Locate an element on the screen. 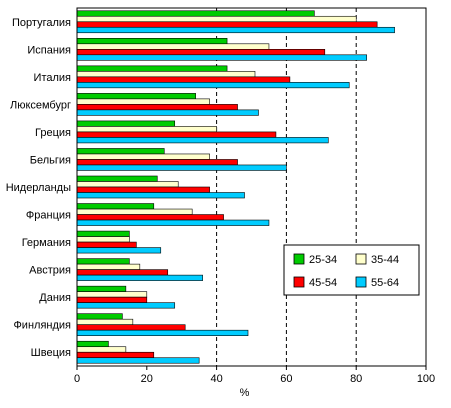 The width and height of the screenshot is (451, 408). category-label: Испания is located at coordinates (49, 50).